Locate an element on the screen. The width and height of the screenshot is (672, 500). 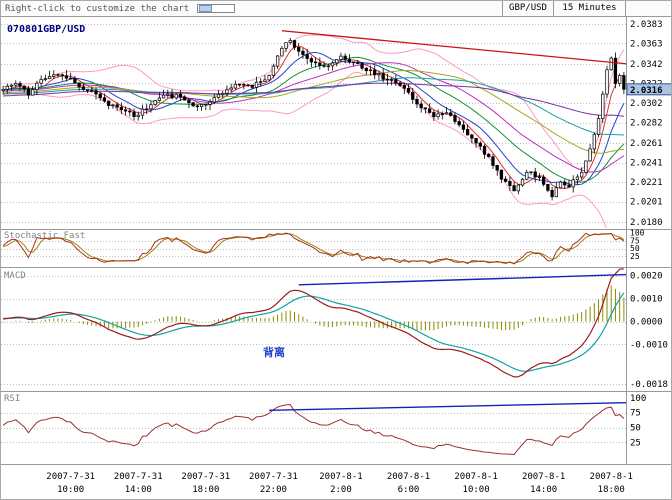
macd-panel-title: MACD is located at coordinates (15, 276).